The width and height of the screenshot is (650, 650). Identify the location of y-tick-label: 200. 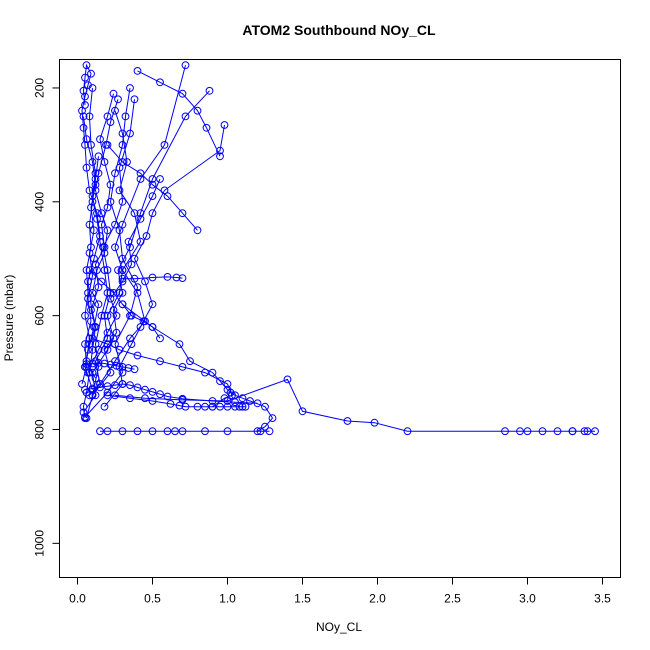
(40, 88).